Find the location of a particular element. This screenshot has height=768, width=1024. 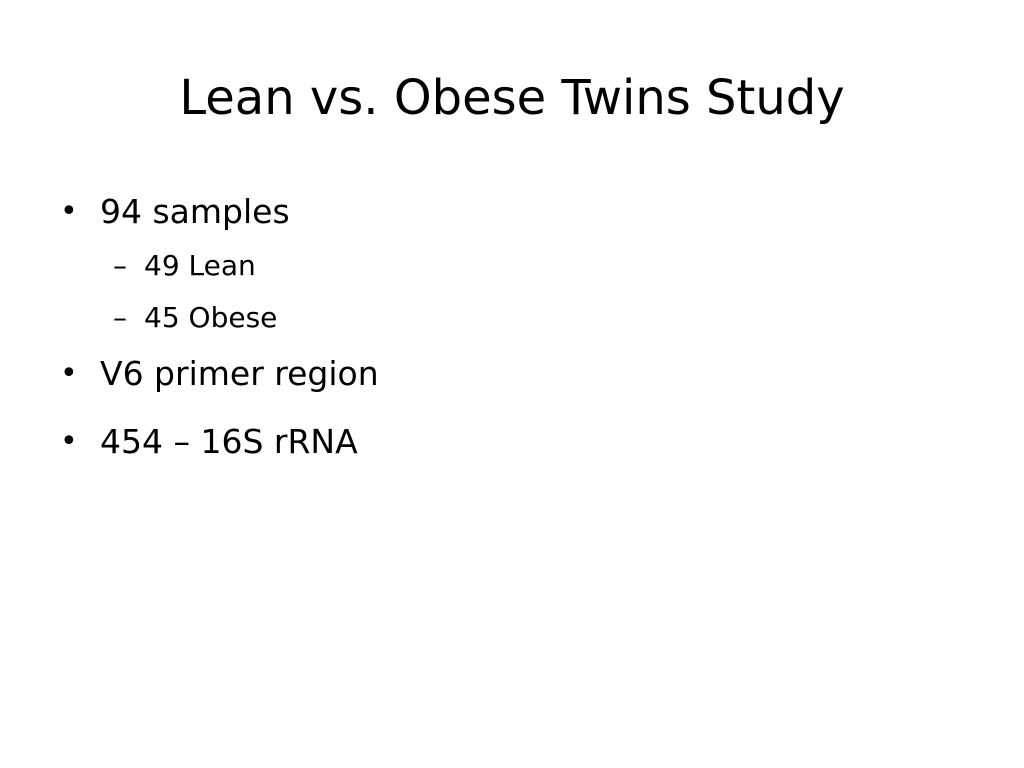

bullet-item-samples: • 94 samples is located at coordinates (506, 212).